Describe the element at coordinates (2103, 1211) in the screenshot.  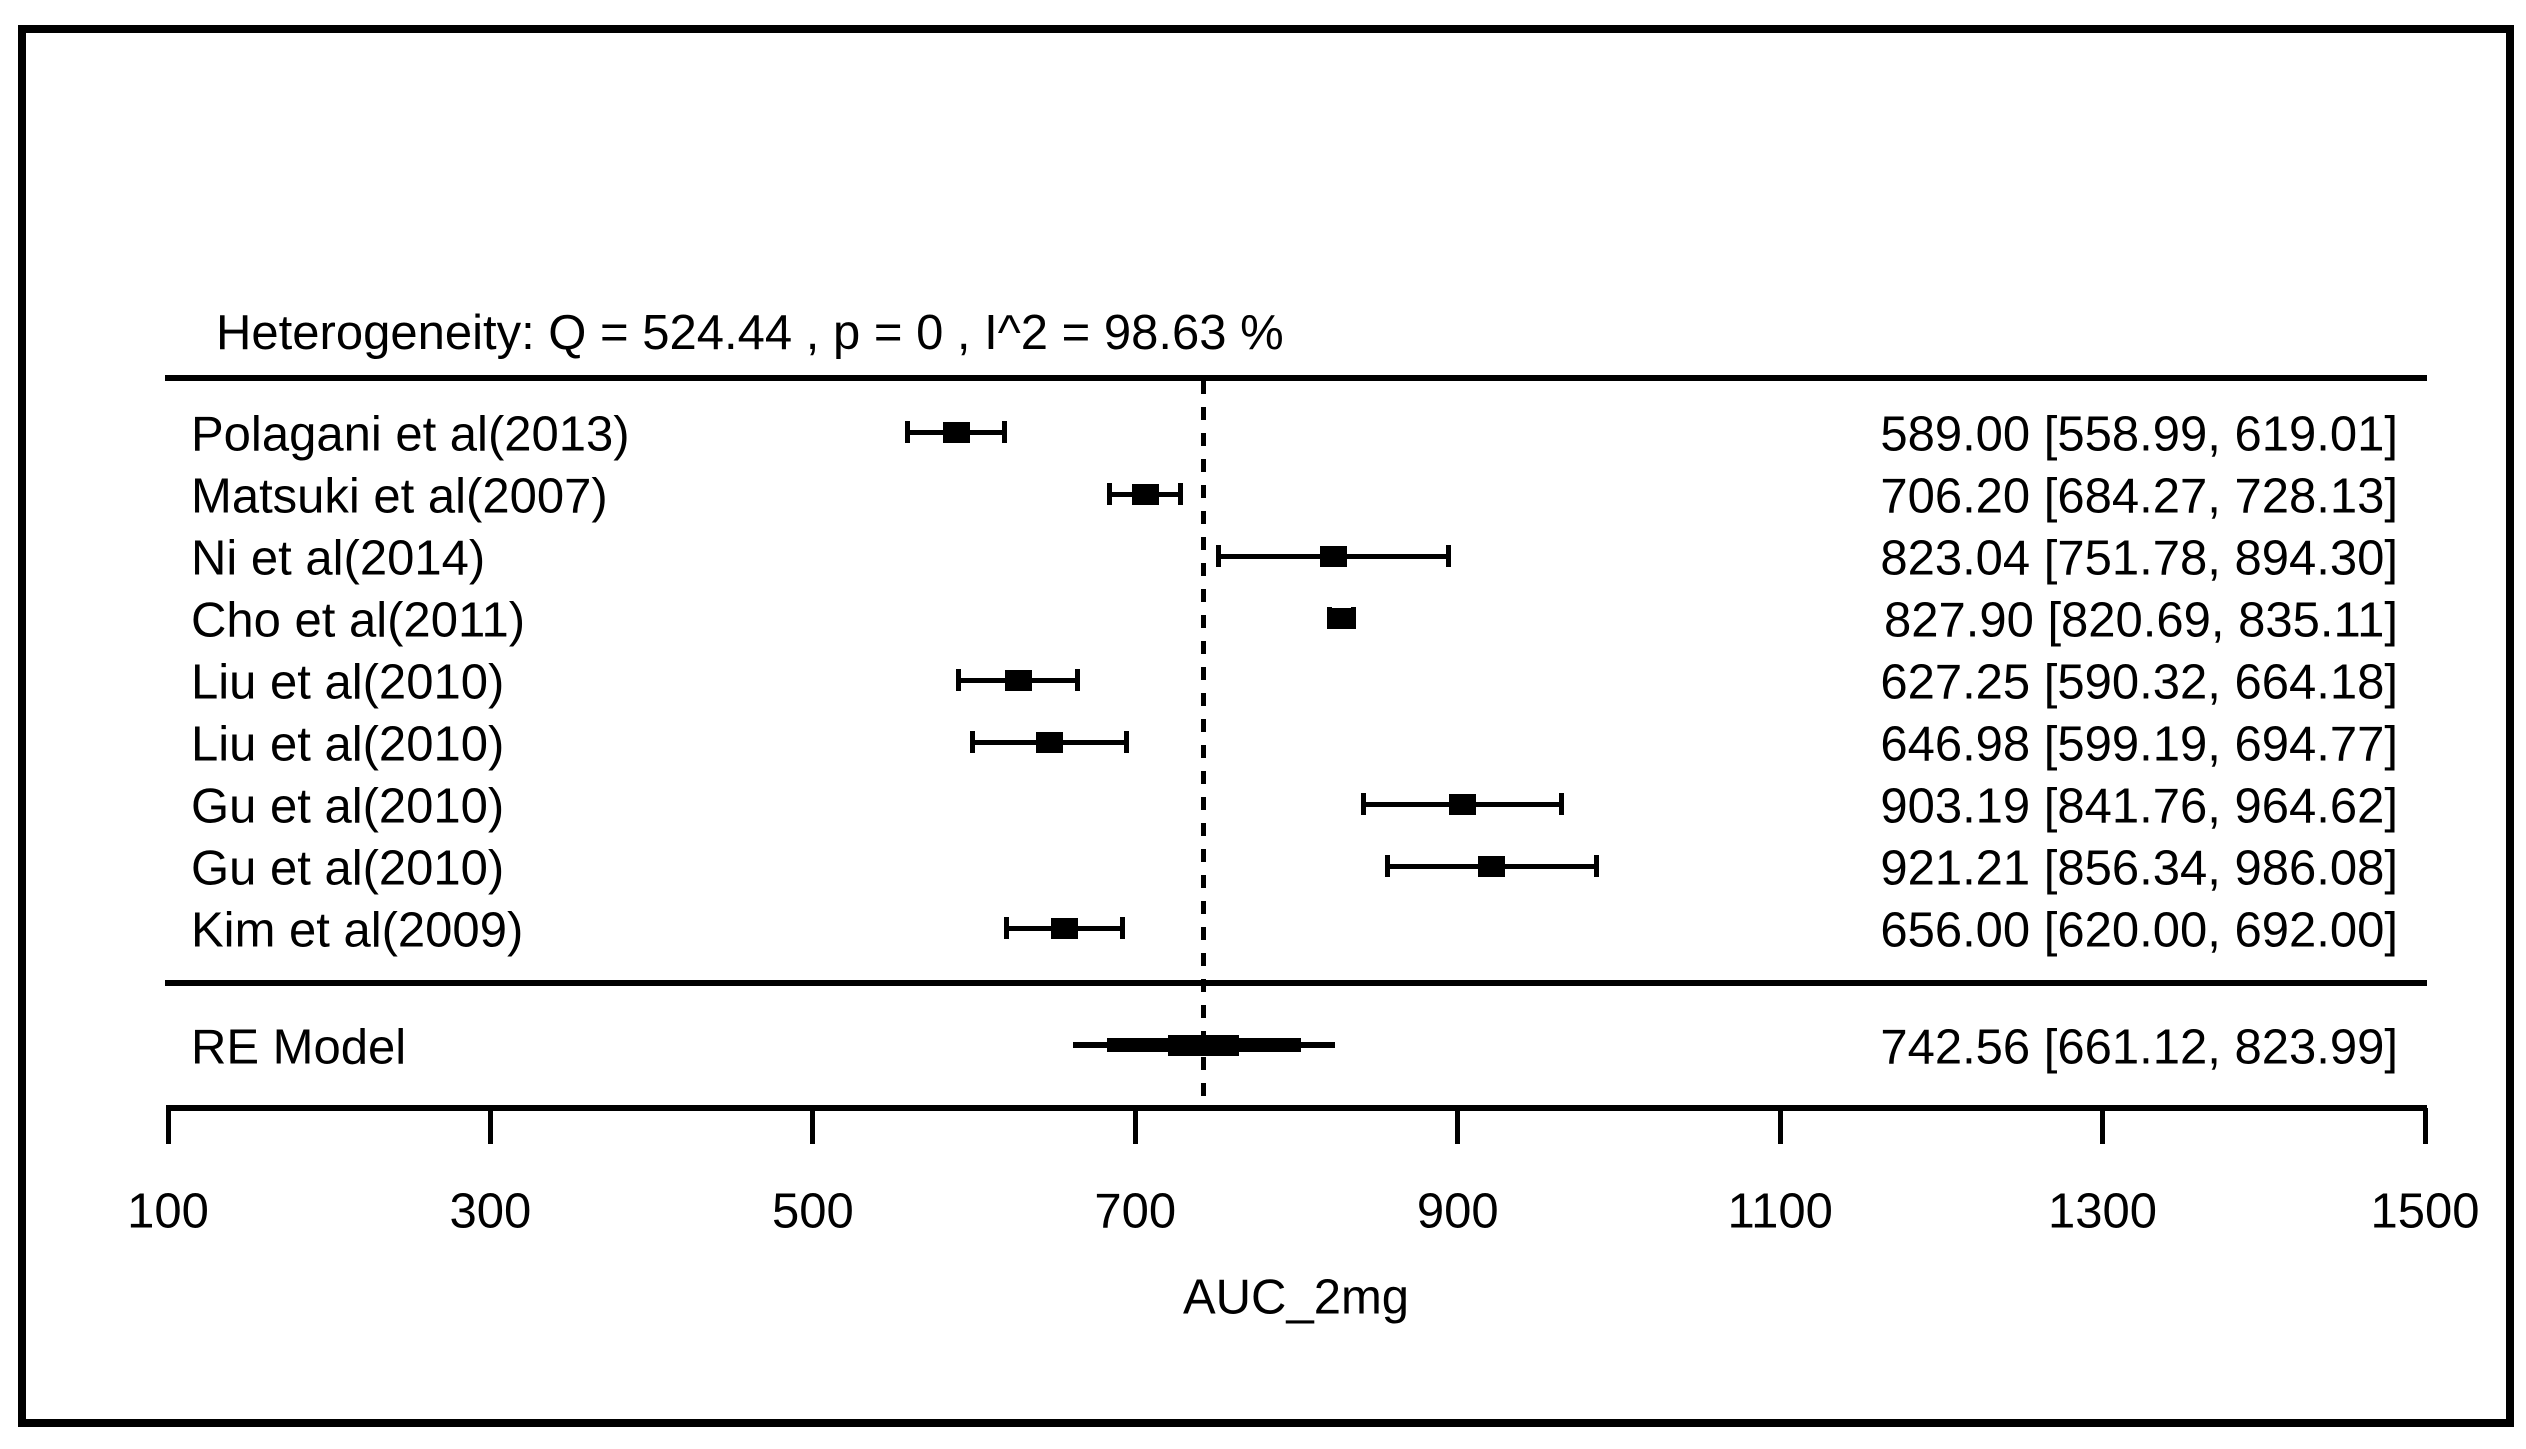
I see `x-axis-tick-label: 1300` at that location.